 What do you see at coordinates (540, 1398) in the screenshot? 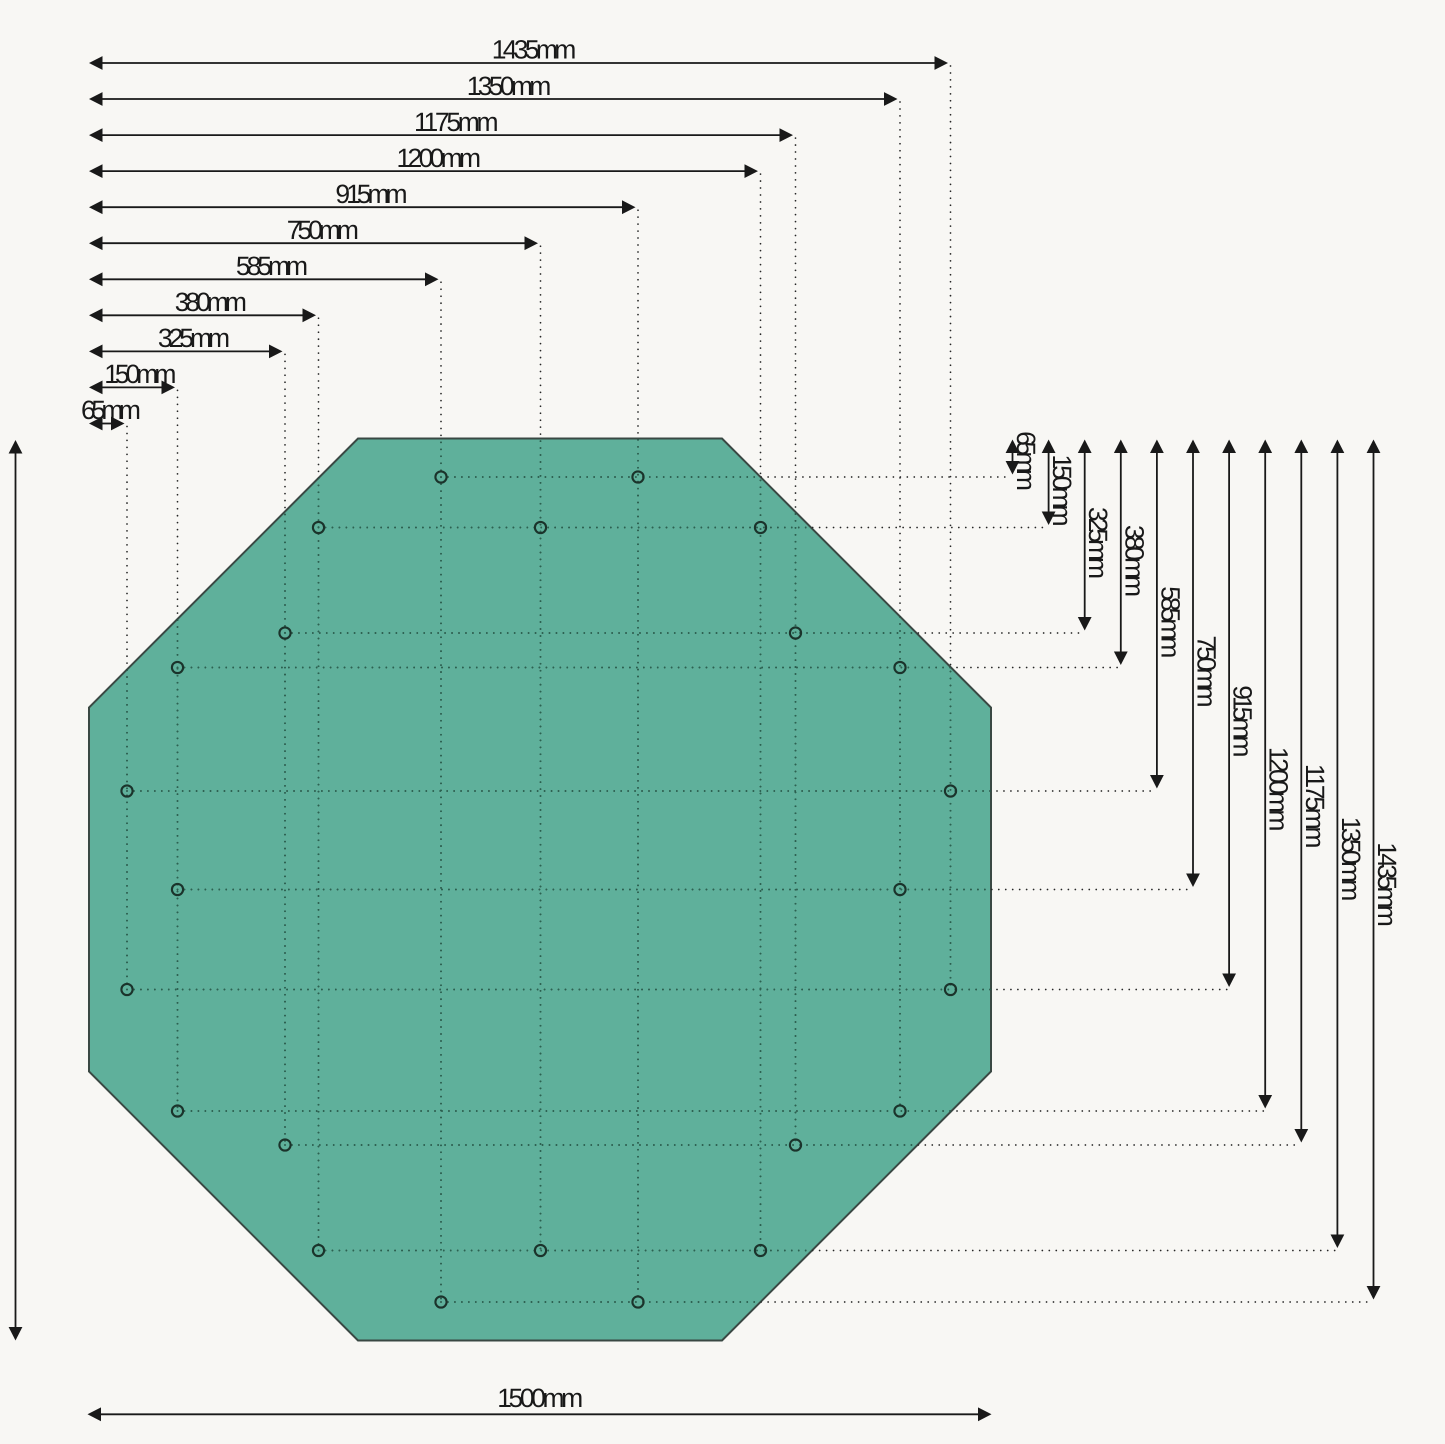
I see `svg-text: 1500mm` at bounding box center [540, 1398].